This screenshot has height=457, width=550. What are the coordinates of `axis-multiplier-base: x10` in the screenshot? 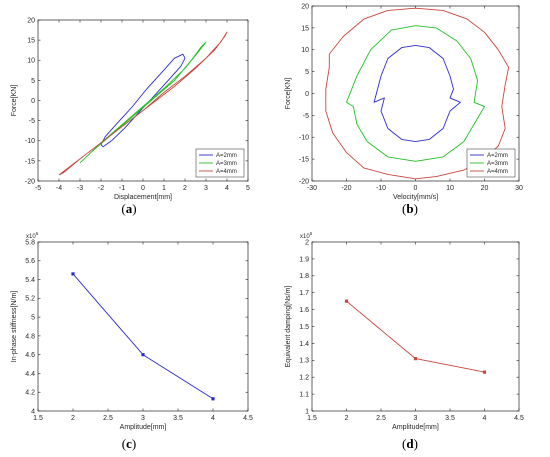 It's located at (305, 237).